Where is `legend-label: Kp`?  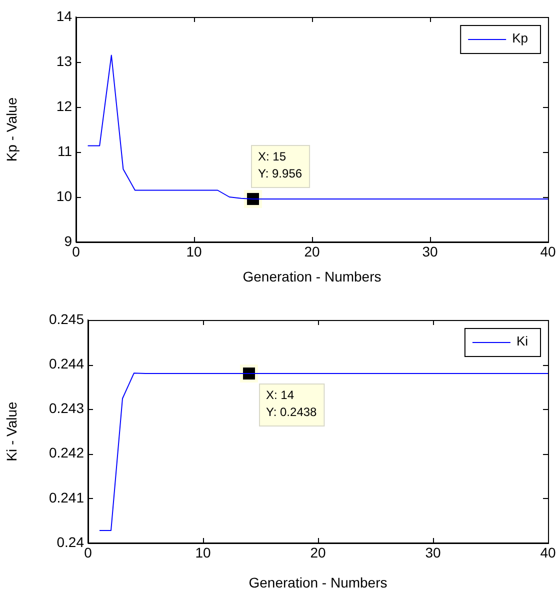 legend-label: Kp is located at coordinates (520, 38).